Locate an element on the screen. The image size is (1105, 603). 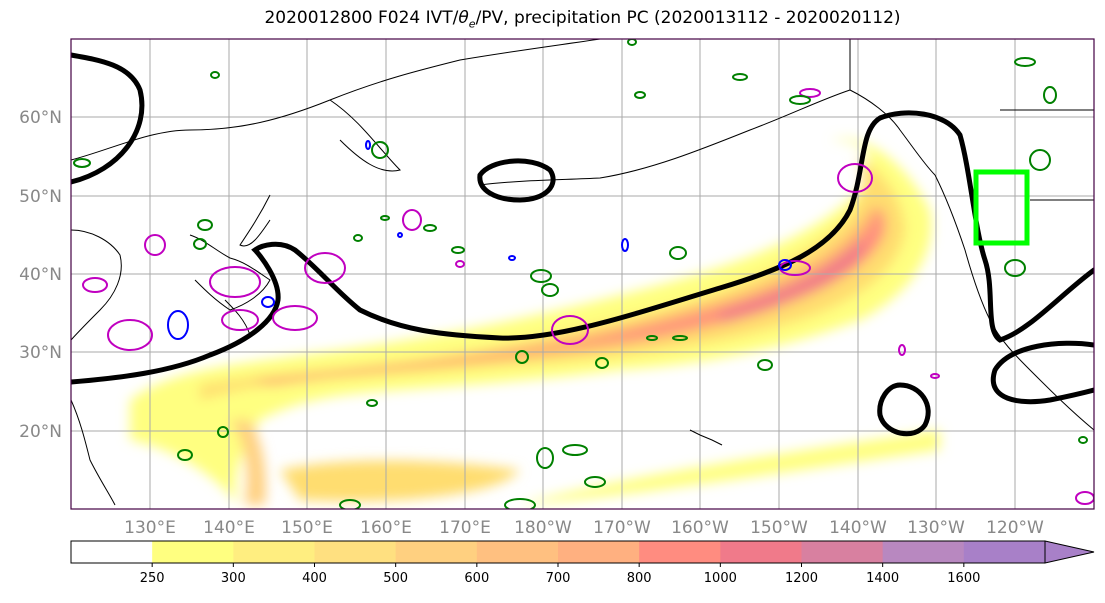
lat-label: 30°N is located at coordinates (40, 353).